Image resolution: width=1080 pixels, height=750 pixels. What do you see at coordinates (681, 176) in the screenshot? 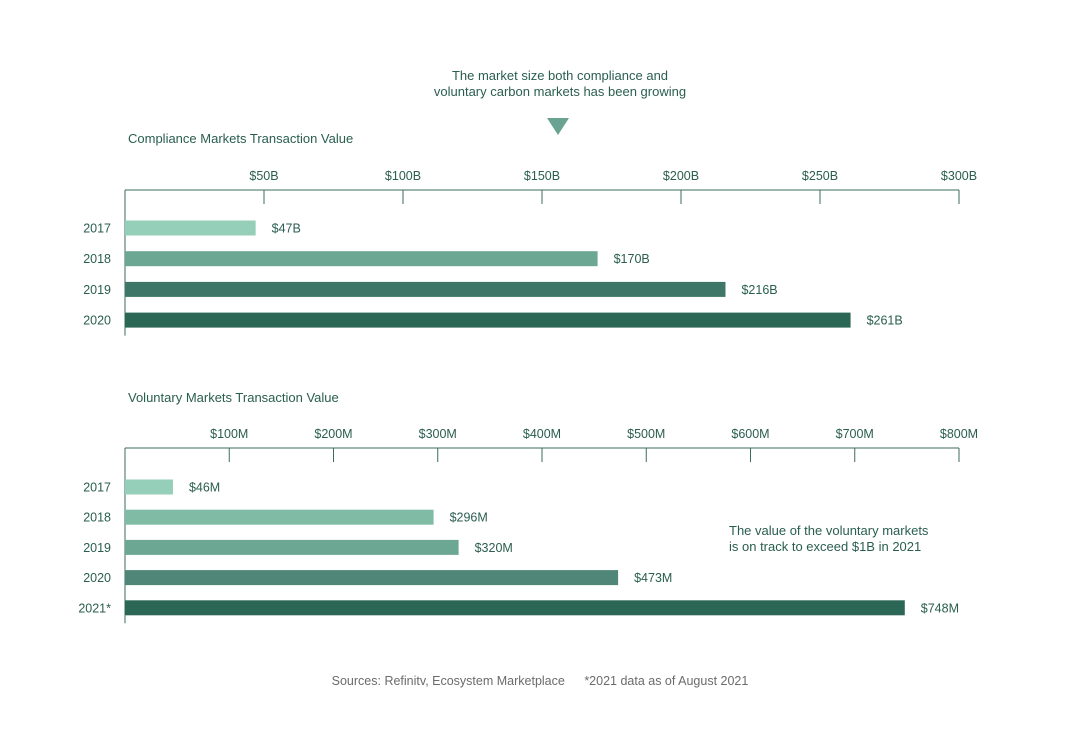
I see `compliance-tick-label: $200B` at bounding box center [681, 176].